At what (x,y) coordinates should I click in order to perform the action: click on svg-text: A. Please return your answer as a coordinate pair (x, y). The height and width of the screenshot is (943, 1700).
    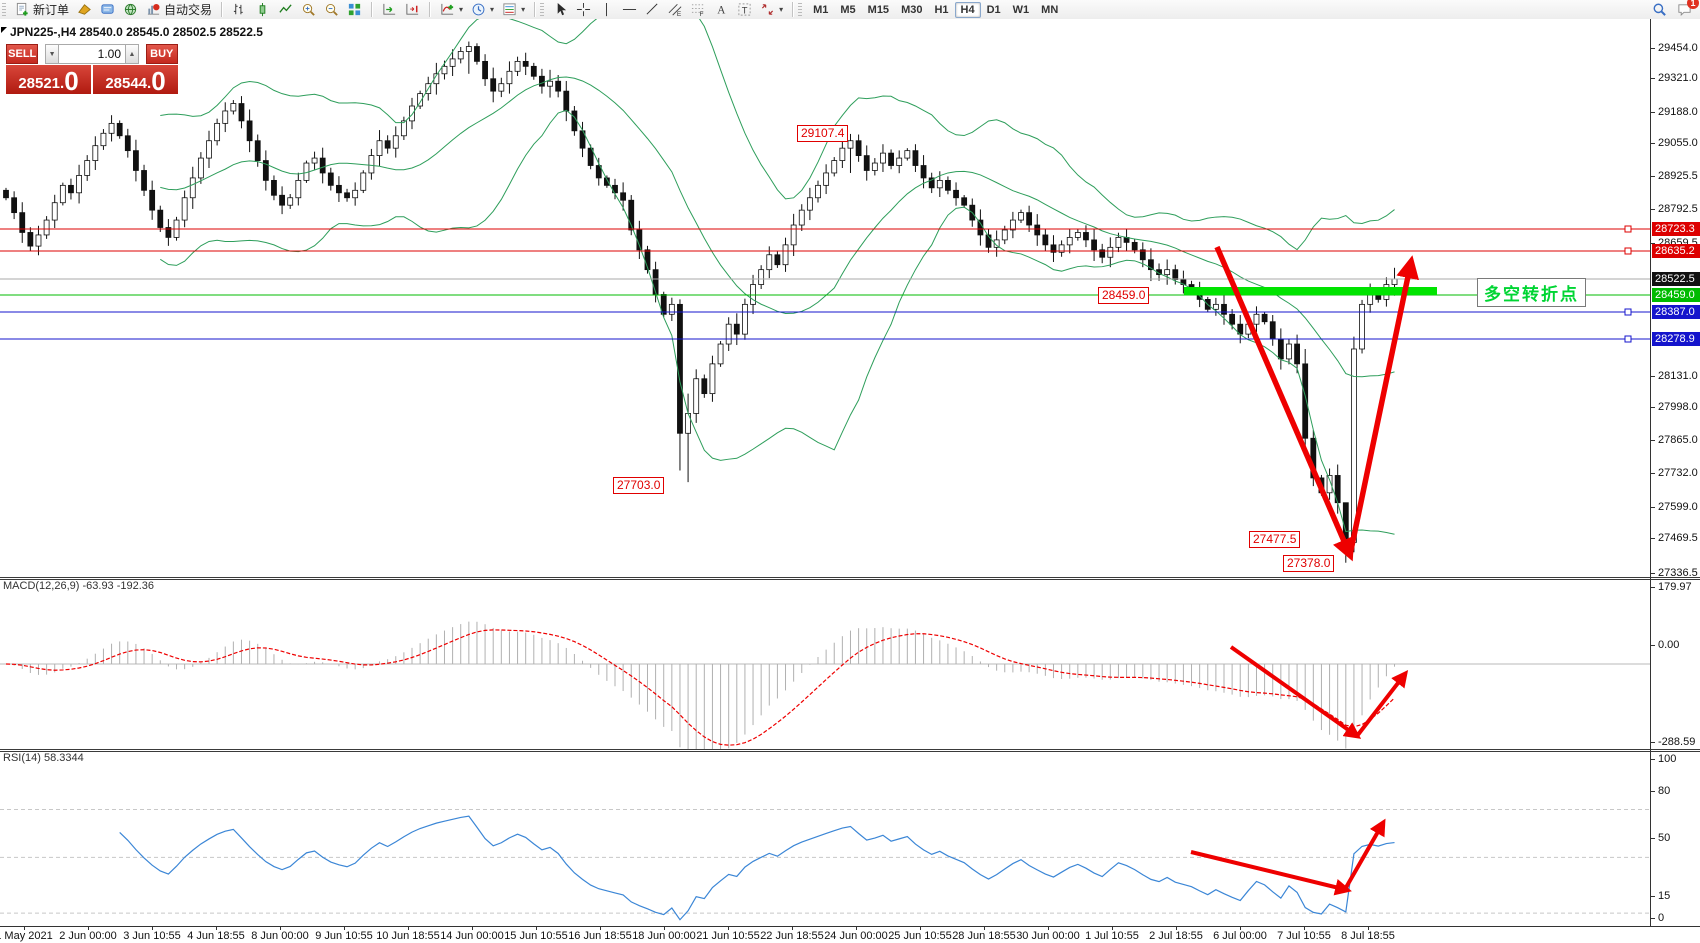
    Looking at the image, I should click on (721, 11).